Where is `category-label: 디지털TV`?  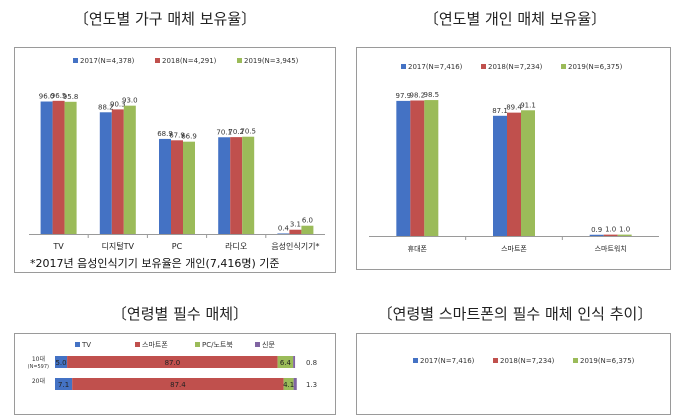
category-label: 디지털TV is located at coordinates (118, 246).